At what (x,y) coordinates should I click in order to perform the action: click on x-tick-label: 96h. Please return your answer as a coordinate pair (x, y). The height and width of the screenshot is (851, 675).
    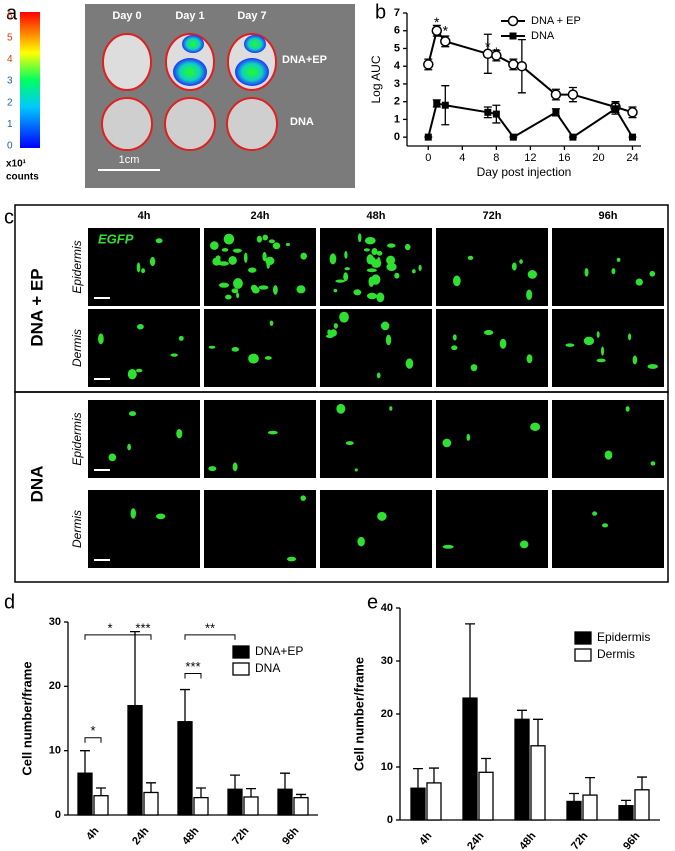
    Looking at the image, I should click on (632, 840).